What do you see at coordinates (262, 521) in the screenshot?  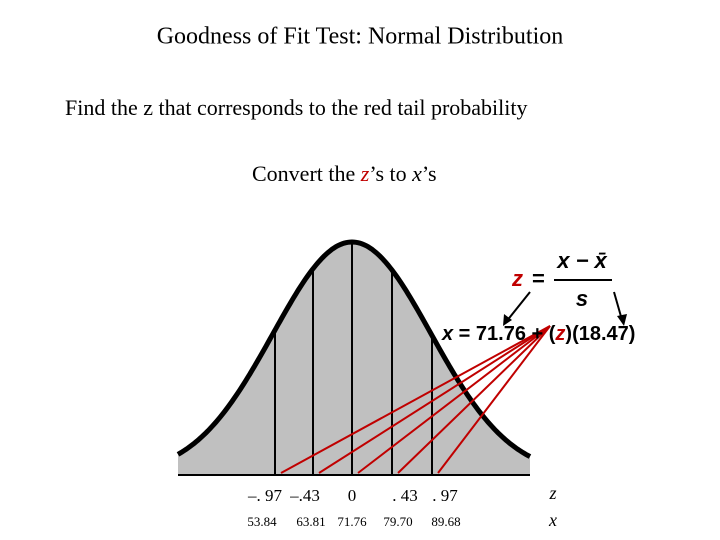 I see `x-value: 53.84` at bounding box center [262, 521].